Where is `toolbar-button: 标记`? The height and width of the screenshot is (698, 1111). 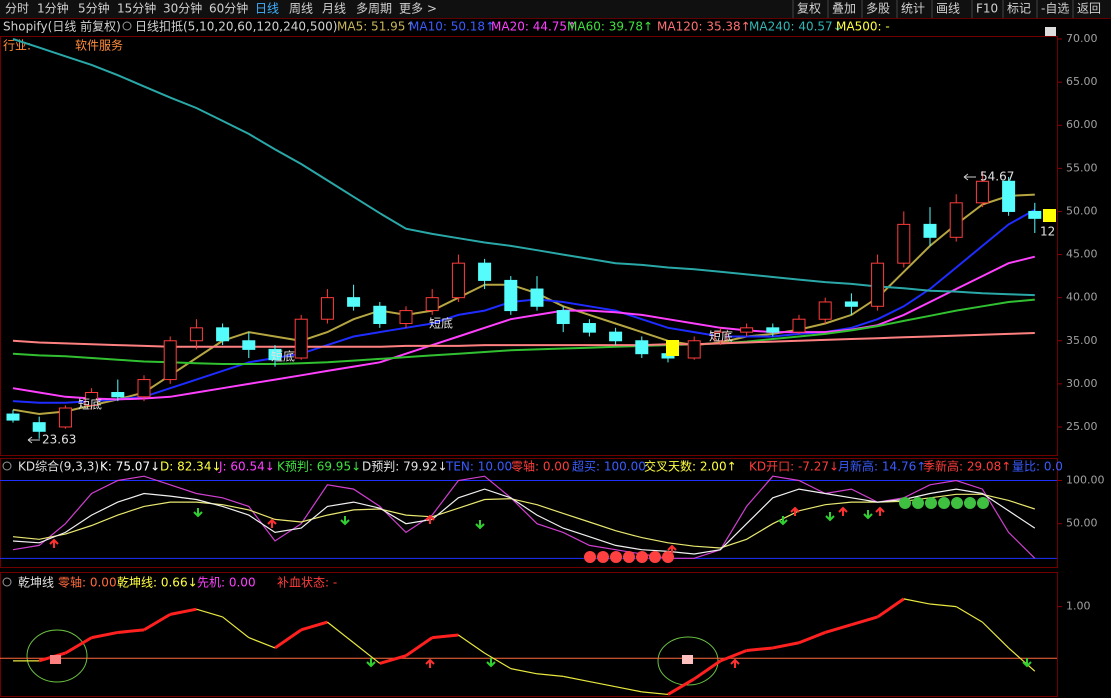
toolbar-button: 标记 is located at coordinates (1019, 9).